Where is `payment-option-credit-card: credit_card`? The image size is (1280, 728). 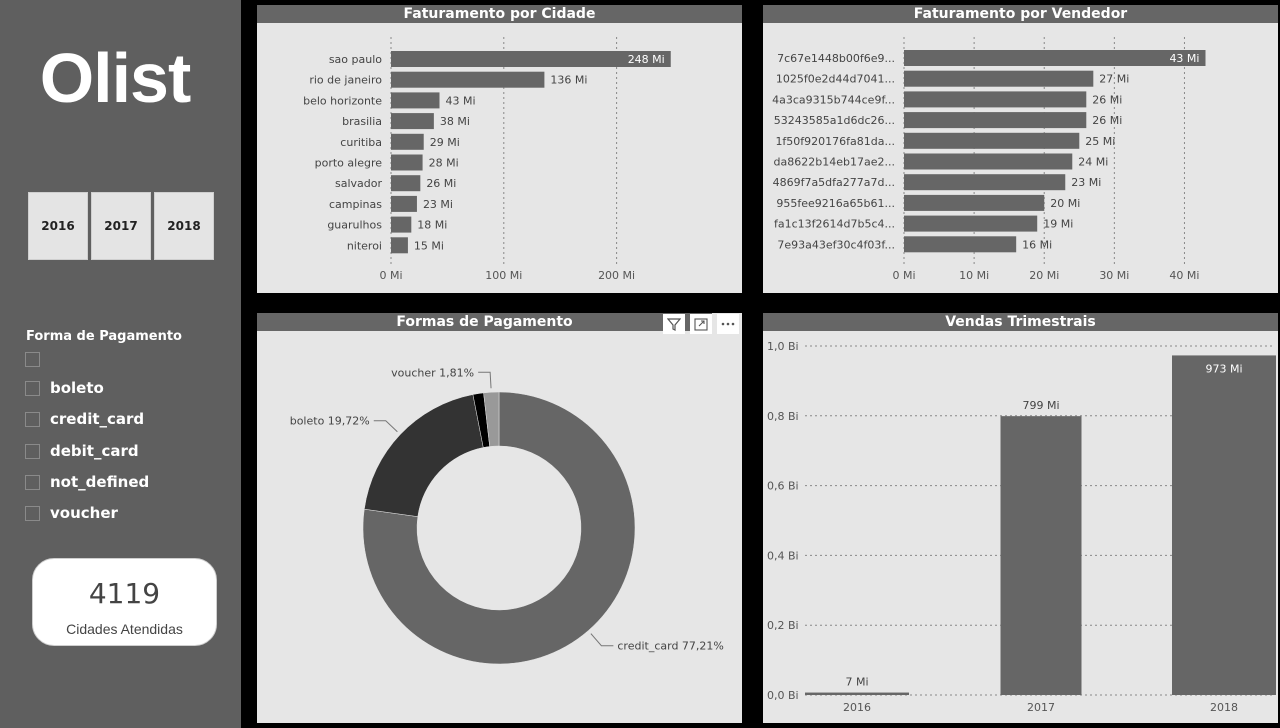 payment-option-credit-card: credit_card is located at coordinates (97, 419).